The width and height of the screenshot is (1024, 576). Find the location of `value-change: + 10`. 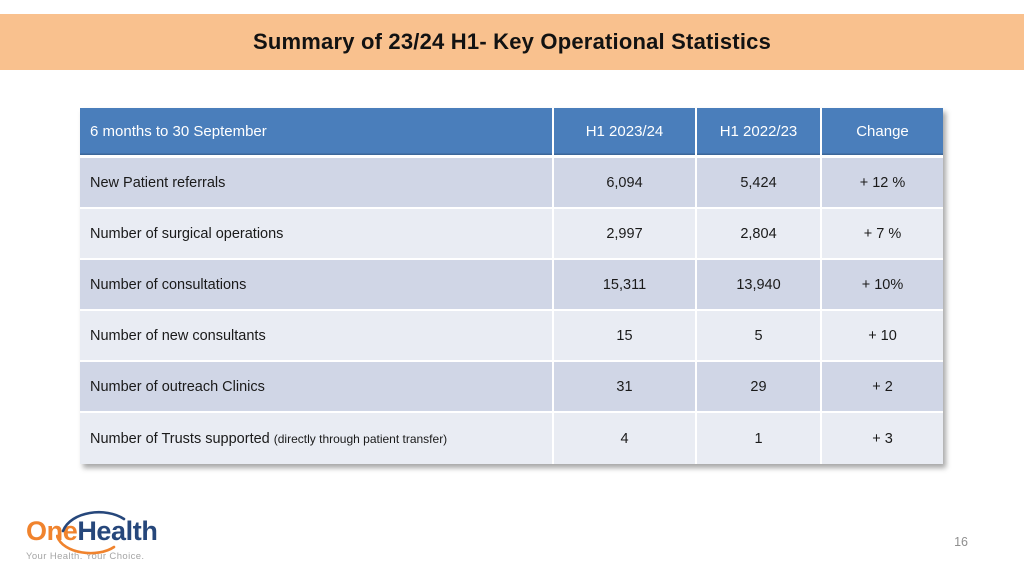

value-change: + 10 is located at coordinates (882, 336).